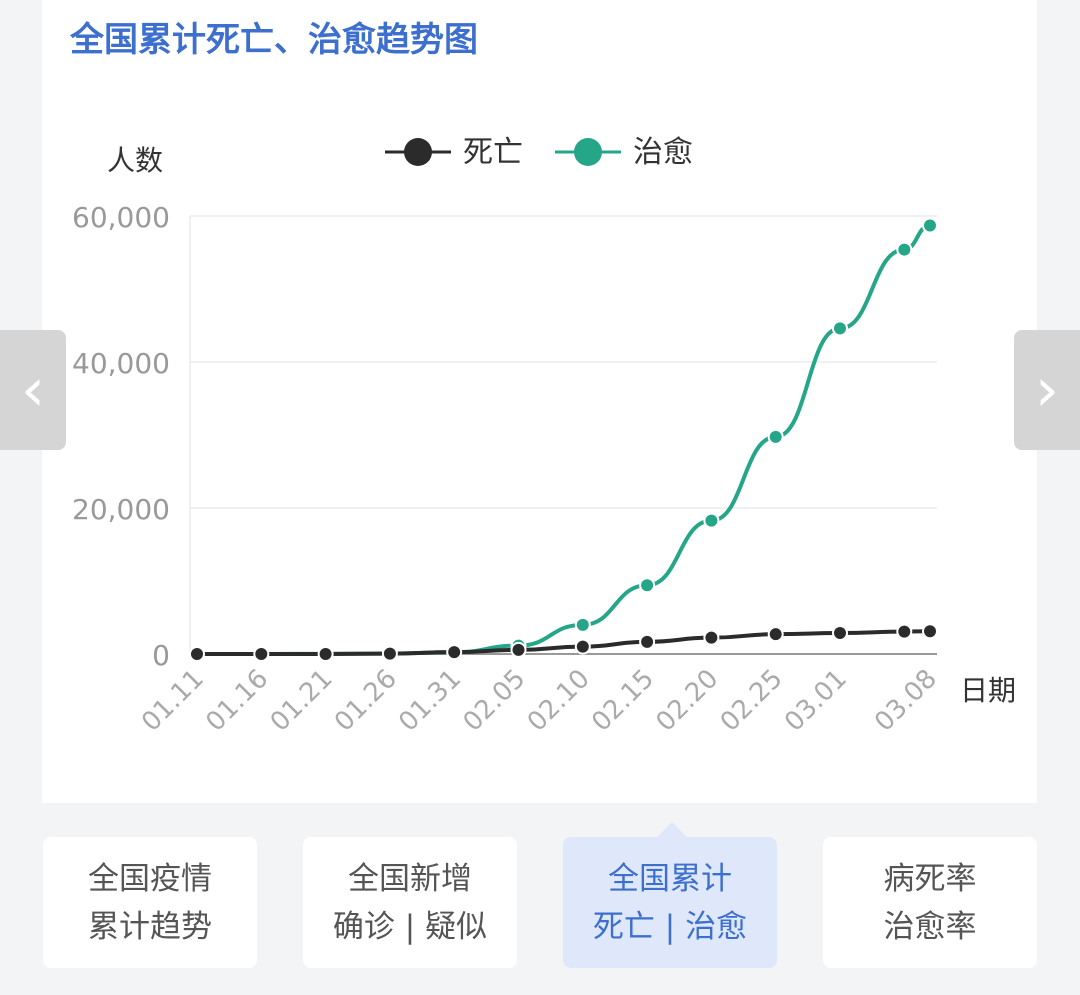 The height and width of the screenshot is (995, 1080). I want to click on tab-death-cure-rate: 病死率 治愈率, so click(930, 902).